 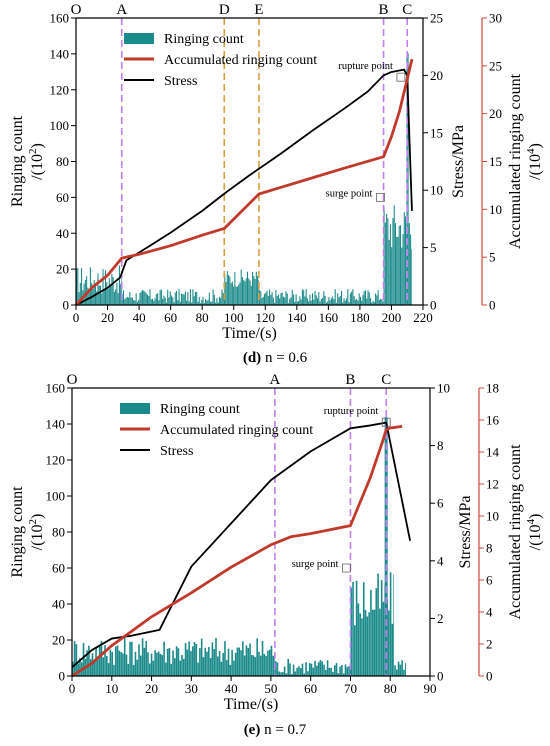 What do you see at coordinates (191, 688) in the screenshot?
I see `x-tick-label: 30` at bounding box center [191, 688].